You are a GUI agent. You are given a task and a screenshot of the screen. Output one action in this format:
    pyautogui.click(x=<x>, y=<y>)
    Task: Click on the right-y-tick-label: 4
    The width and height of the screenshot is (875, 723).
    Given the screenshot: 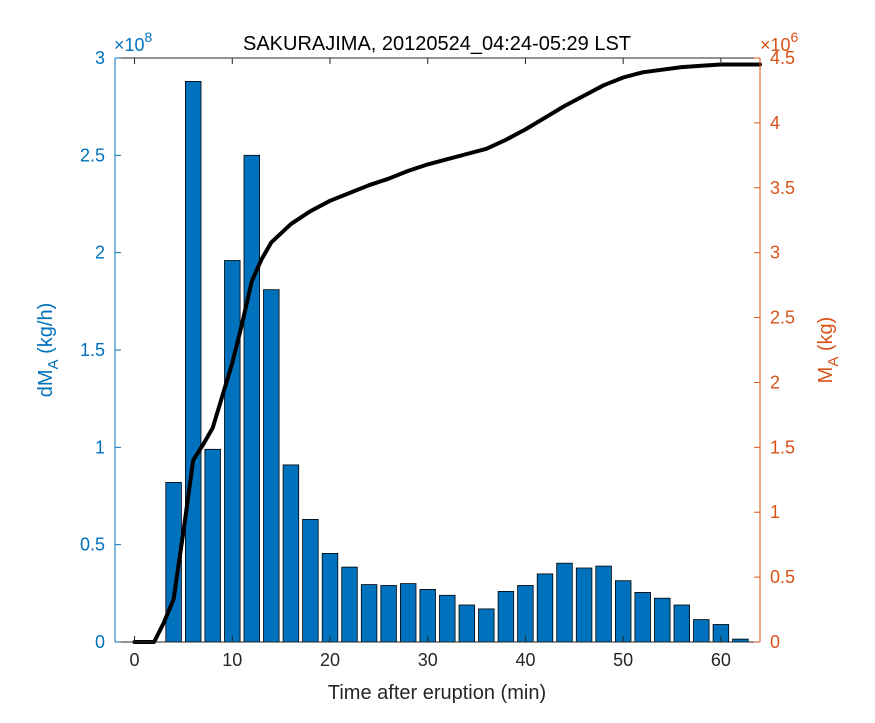 What is the action you would take?
    pyautogui.click(x=775, y=123)
    